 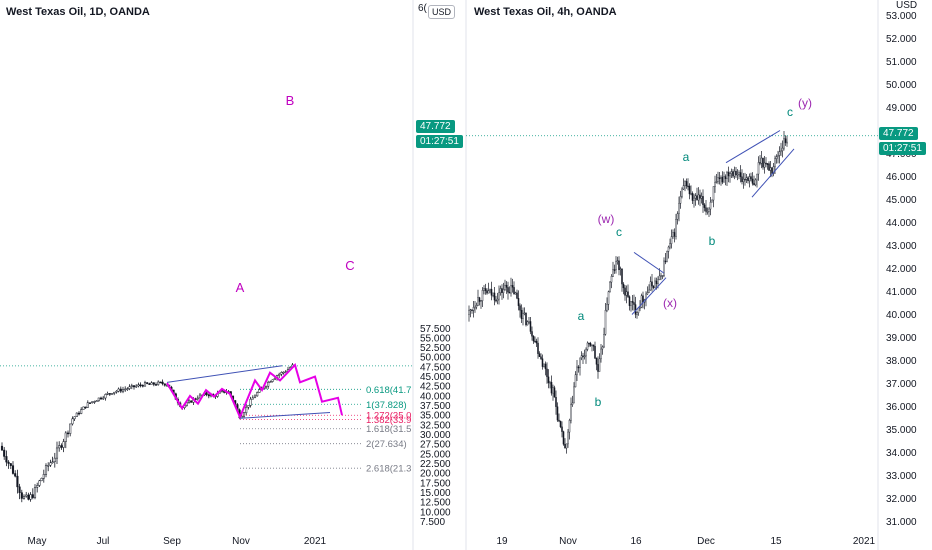 I want to click on left-y-tick-label: 17.500, so click(x=435, y=483).